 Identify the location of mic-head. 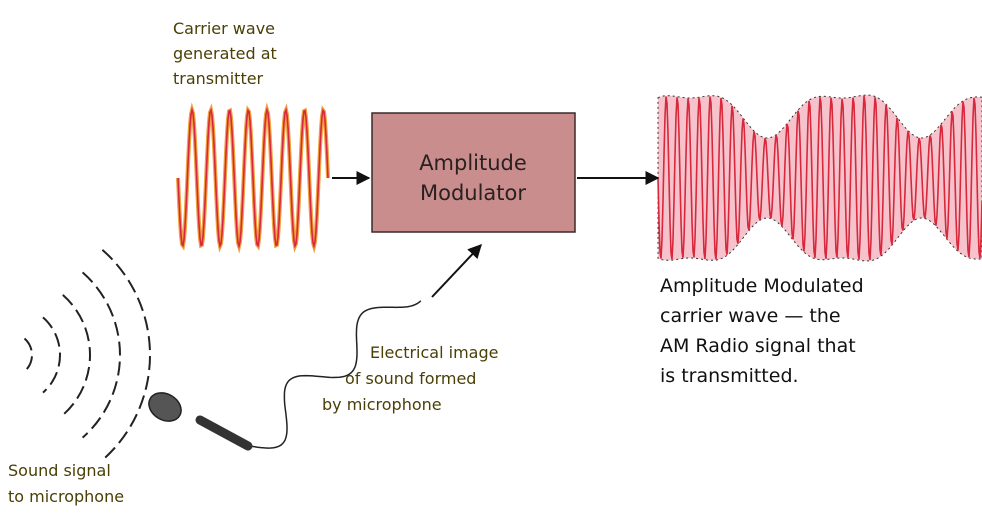
(165, 407).